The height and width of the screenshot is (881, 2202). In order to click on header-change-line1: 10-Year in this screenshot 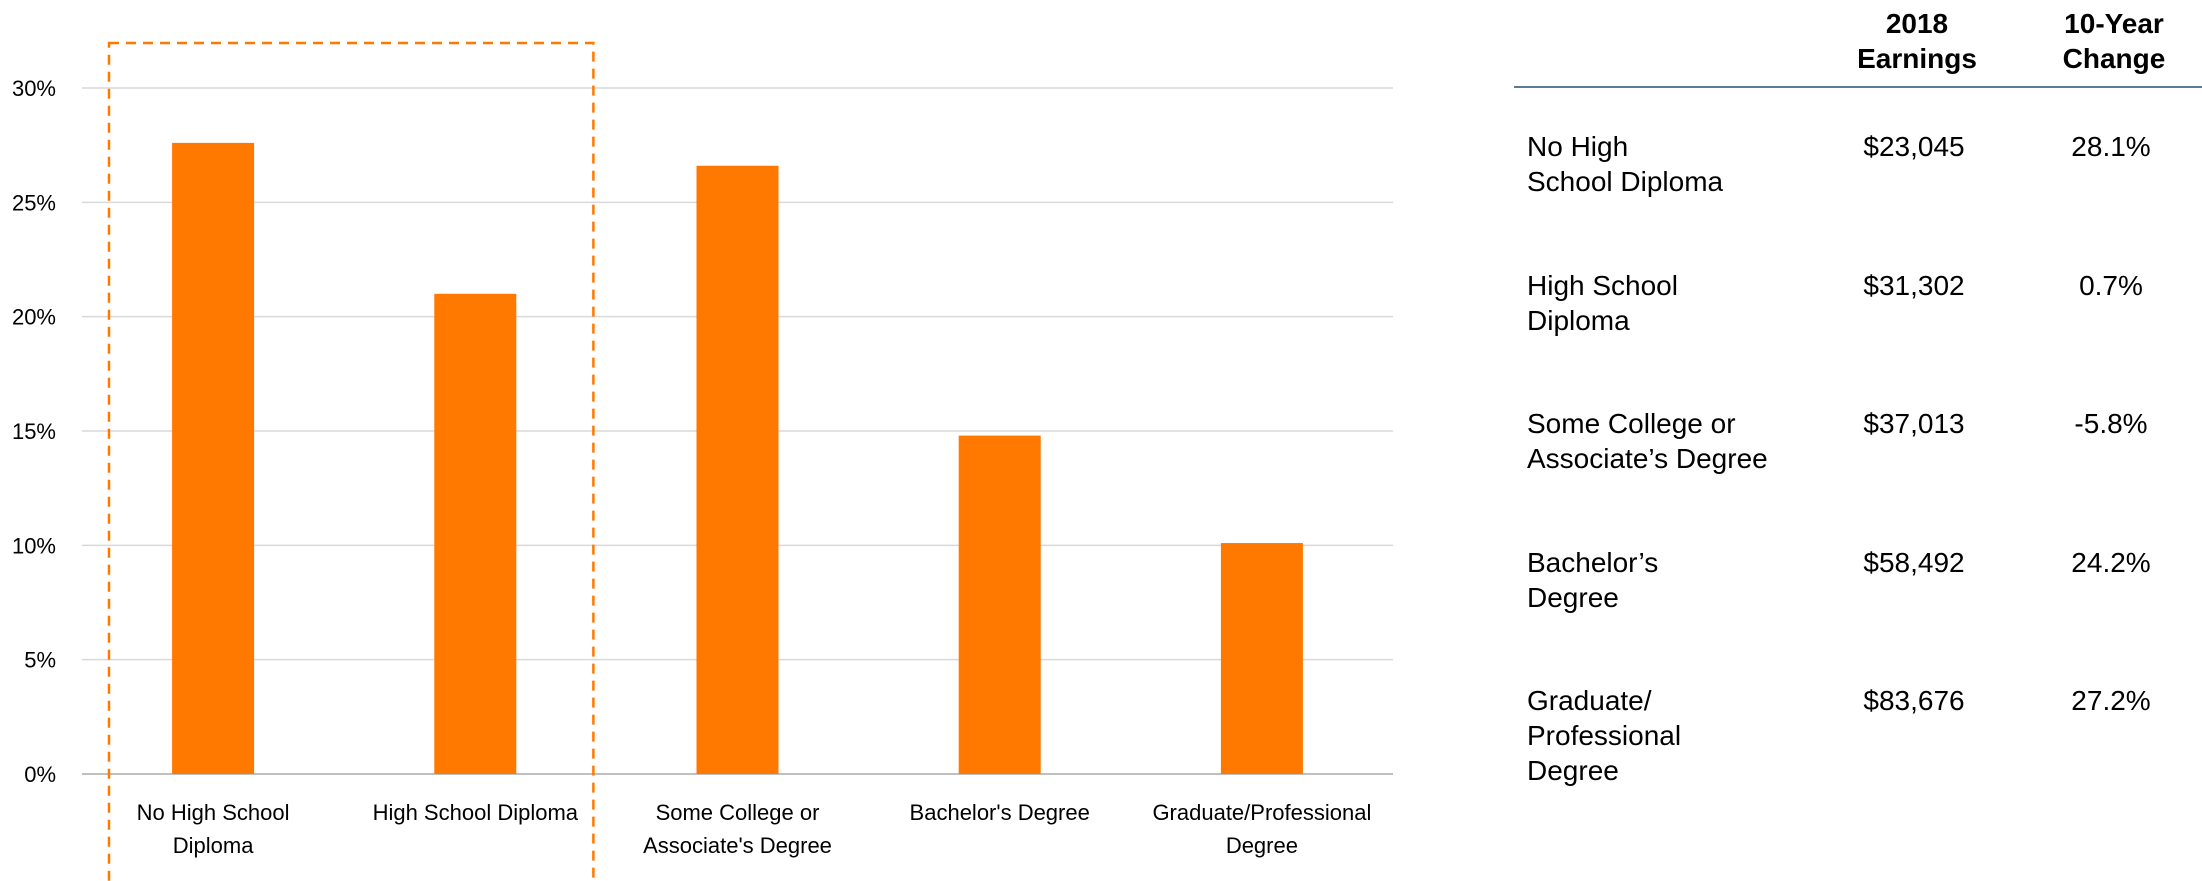, I will do `click(2114, 23)`.